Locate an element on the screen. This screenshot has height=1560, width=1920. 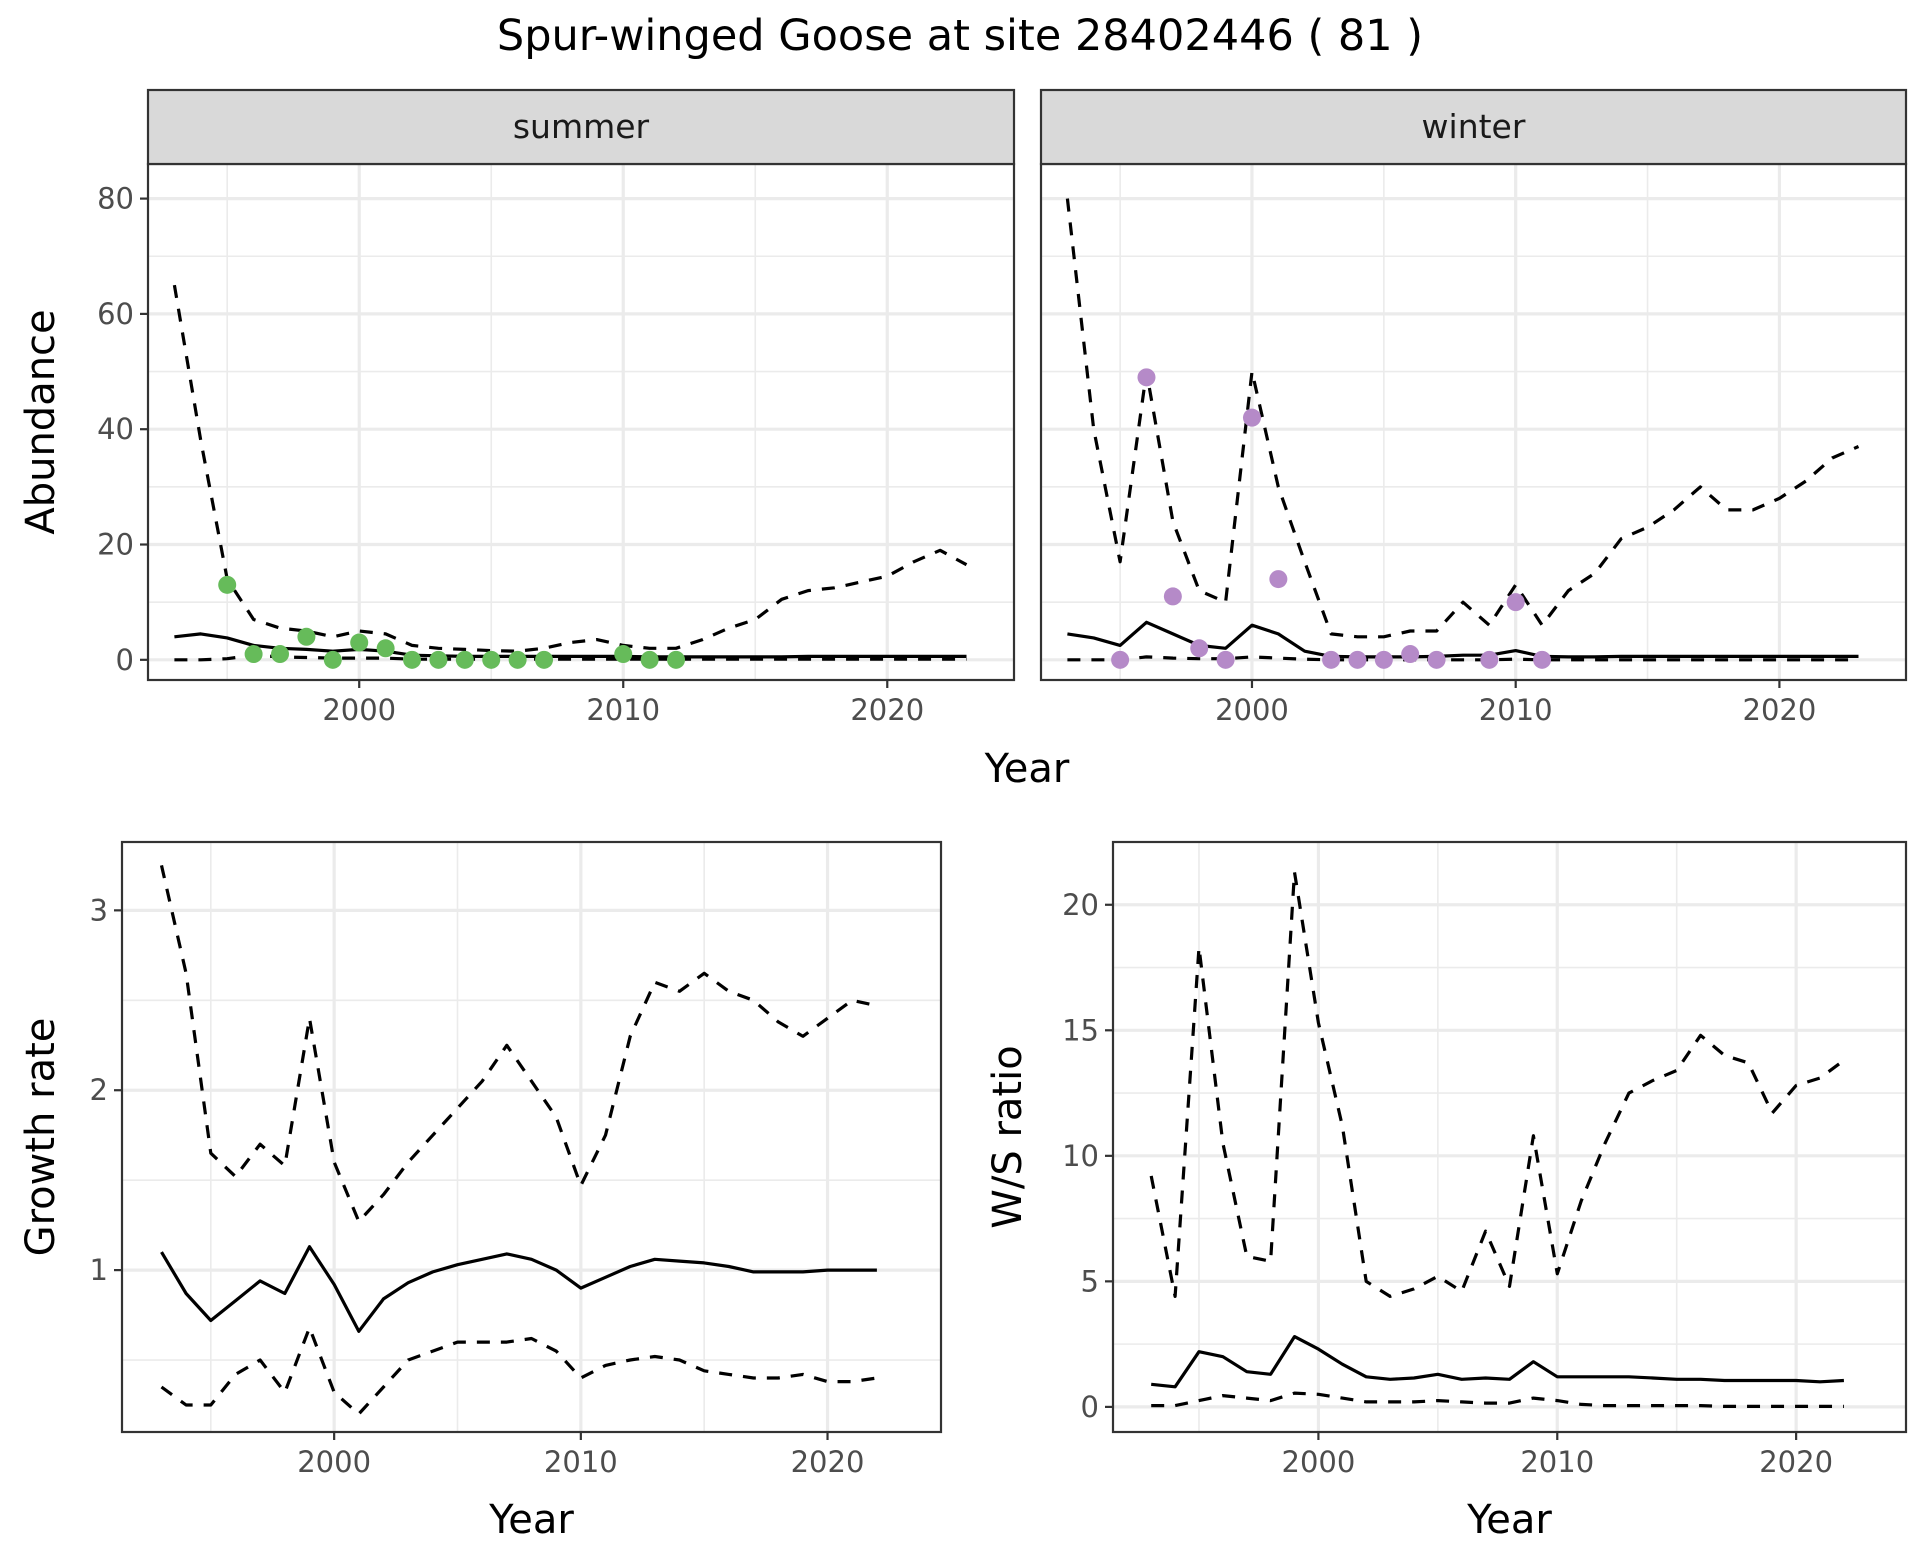
top-x-axis-title: Year is located at coordinates (1027, 769).